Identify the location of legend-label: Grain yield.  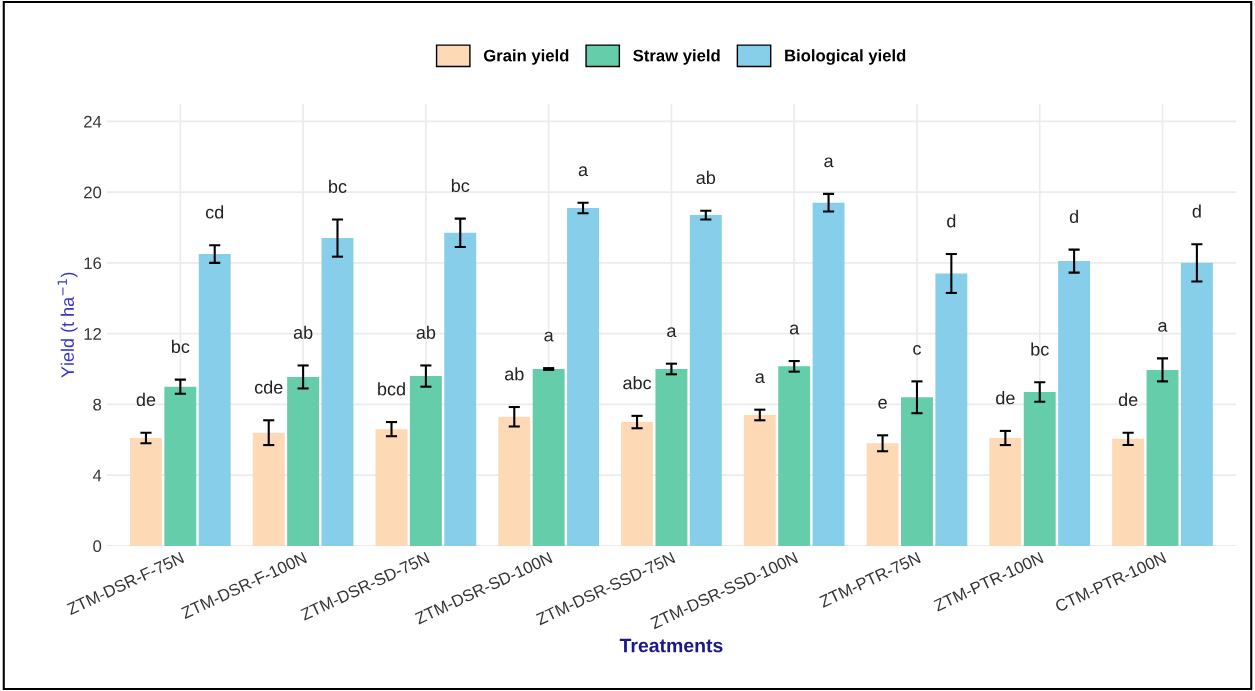
(526, 57).